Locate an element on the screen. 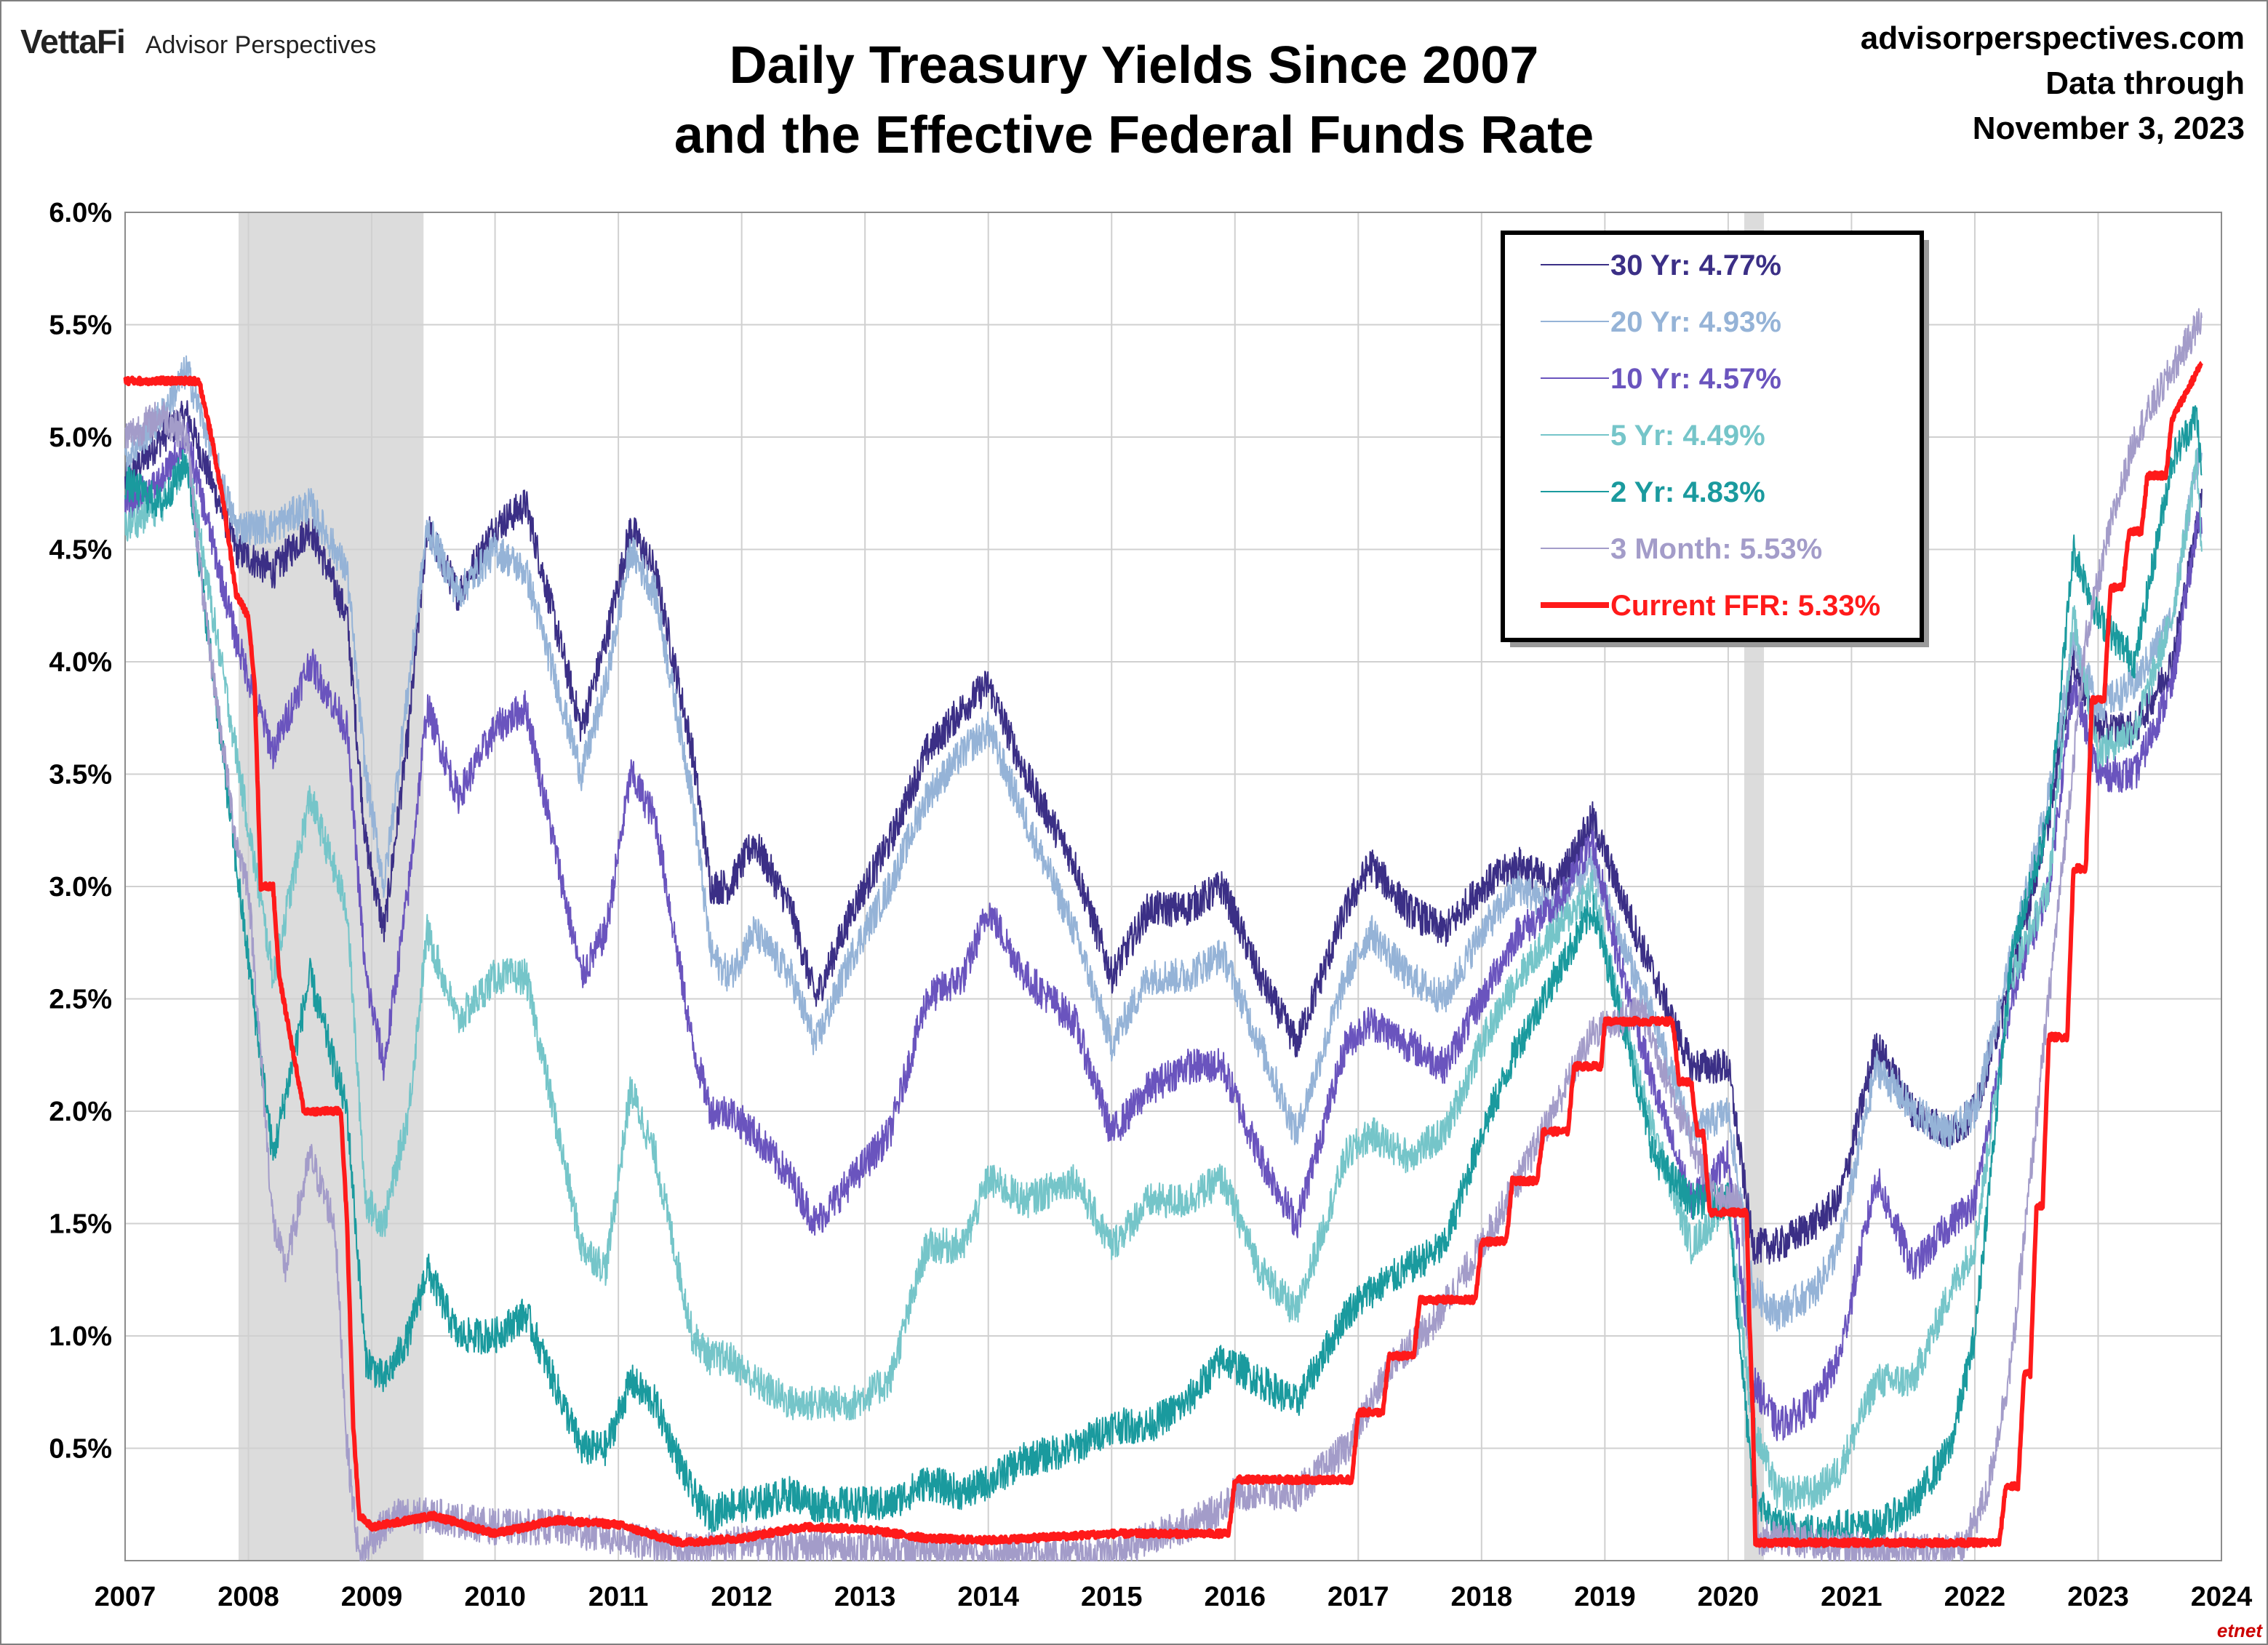 This screenshot has height=1645, width=2268. x-tick-label: 2007 is located at coordinates (125, 1597).